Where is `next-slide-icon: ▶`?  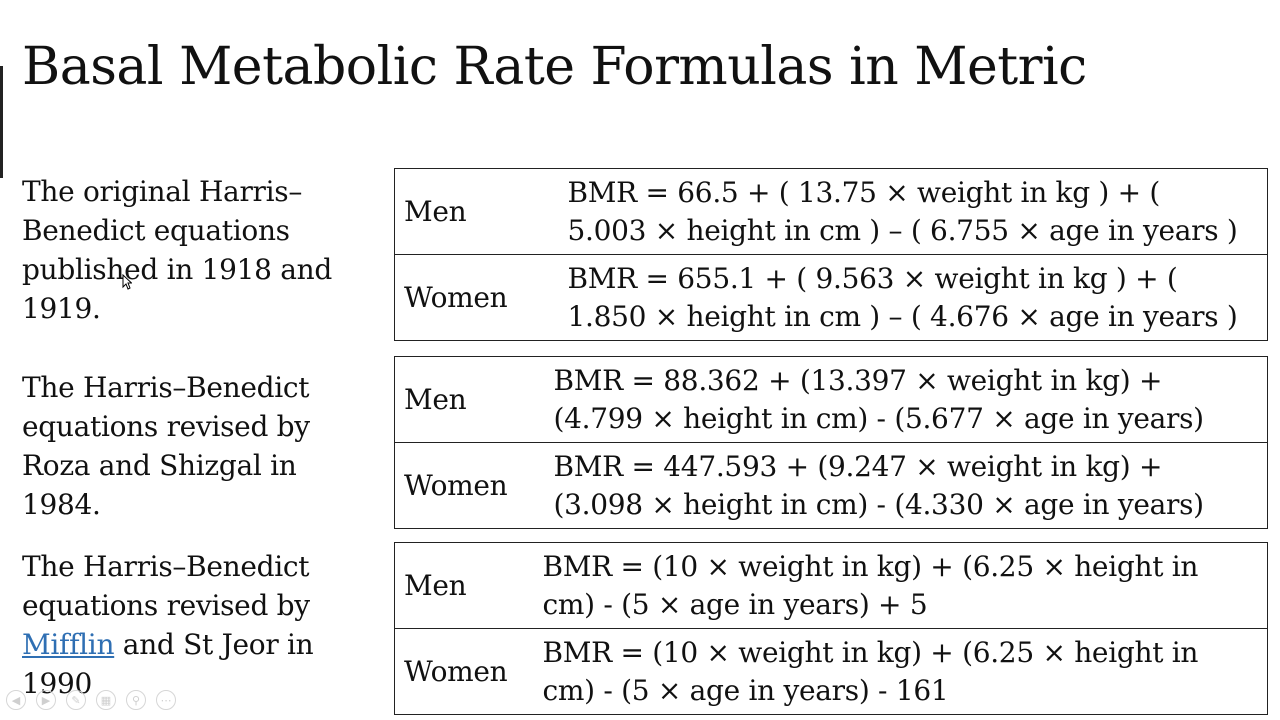 next-slide-icon: ▶ is located at coordinates (46, 700).